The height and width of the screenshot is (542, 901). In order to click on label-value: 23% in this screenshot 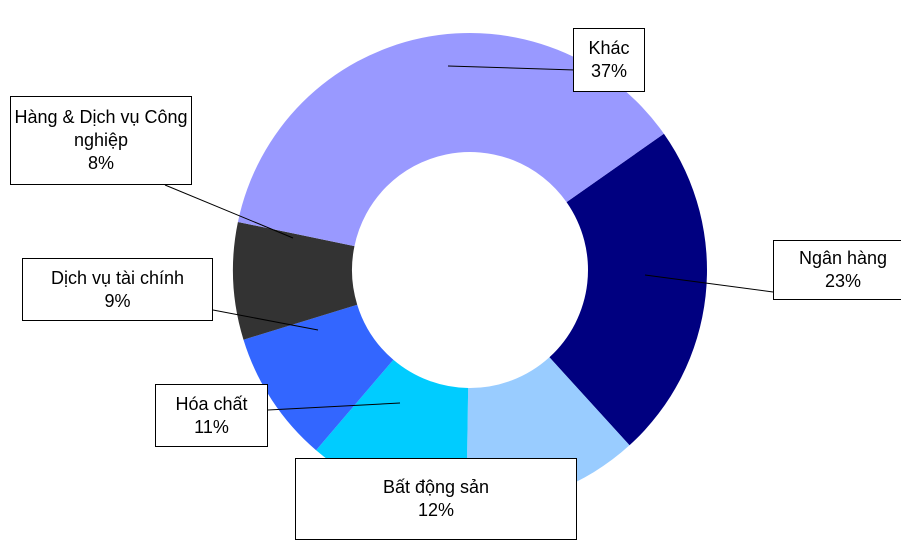, I will do `click(843, 281)`.